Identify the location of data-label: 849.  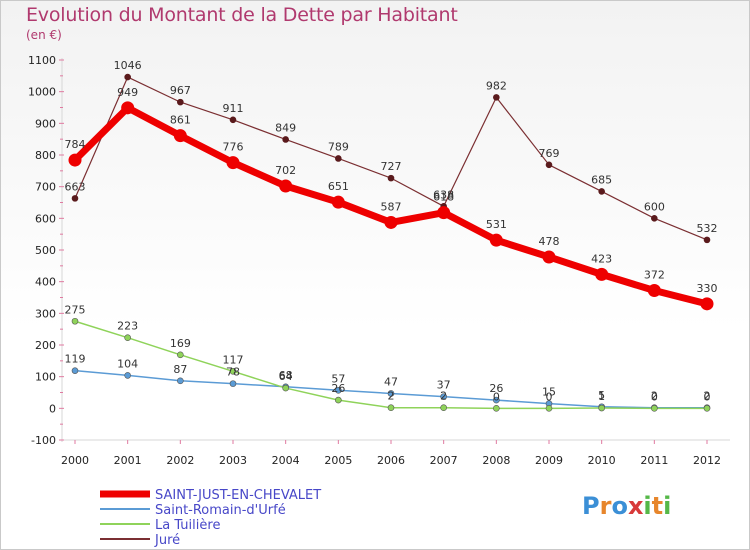
(285, 127).